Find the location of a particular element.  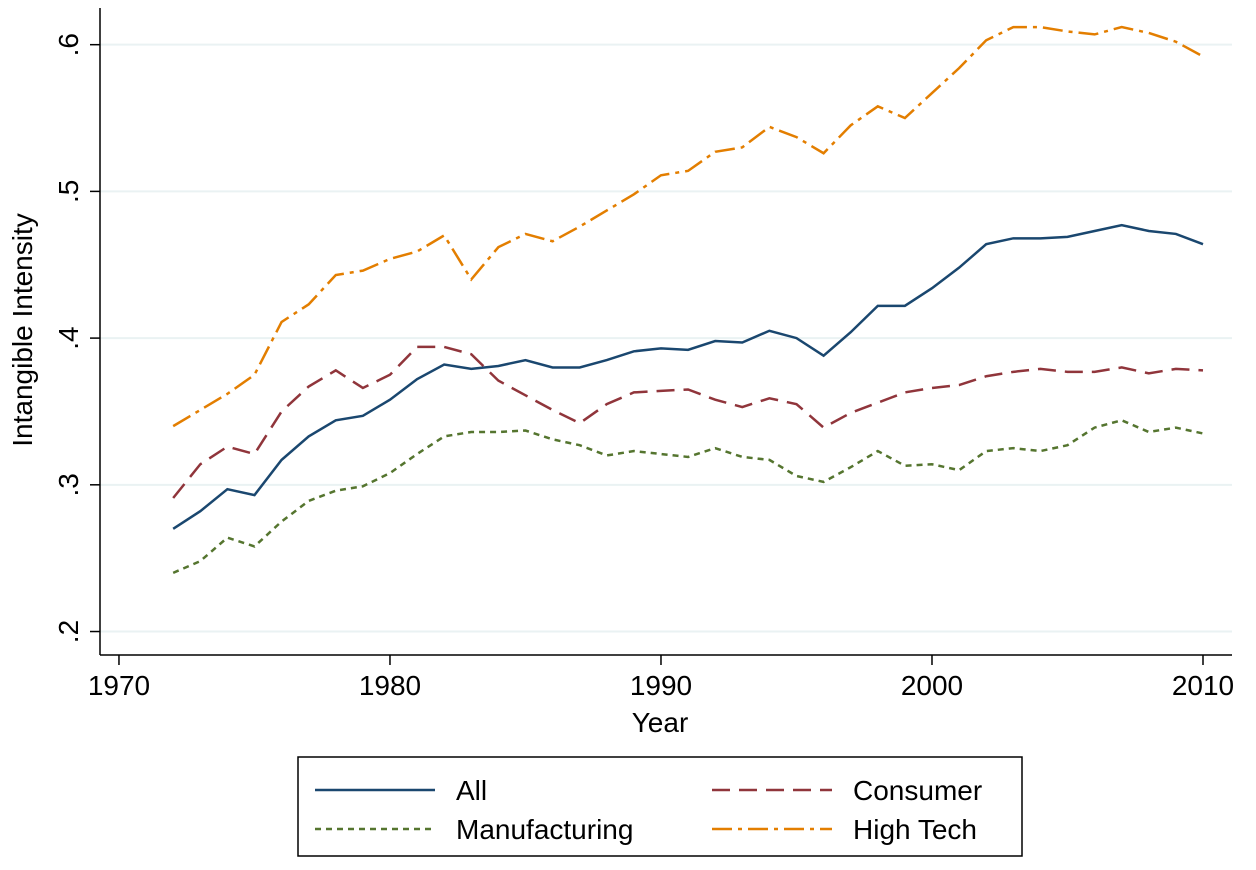

legend-label: Manufacturing is located at coordinates (544, 829).